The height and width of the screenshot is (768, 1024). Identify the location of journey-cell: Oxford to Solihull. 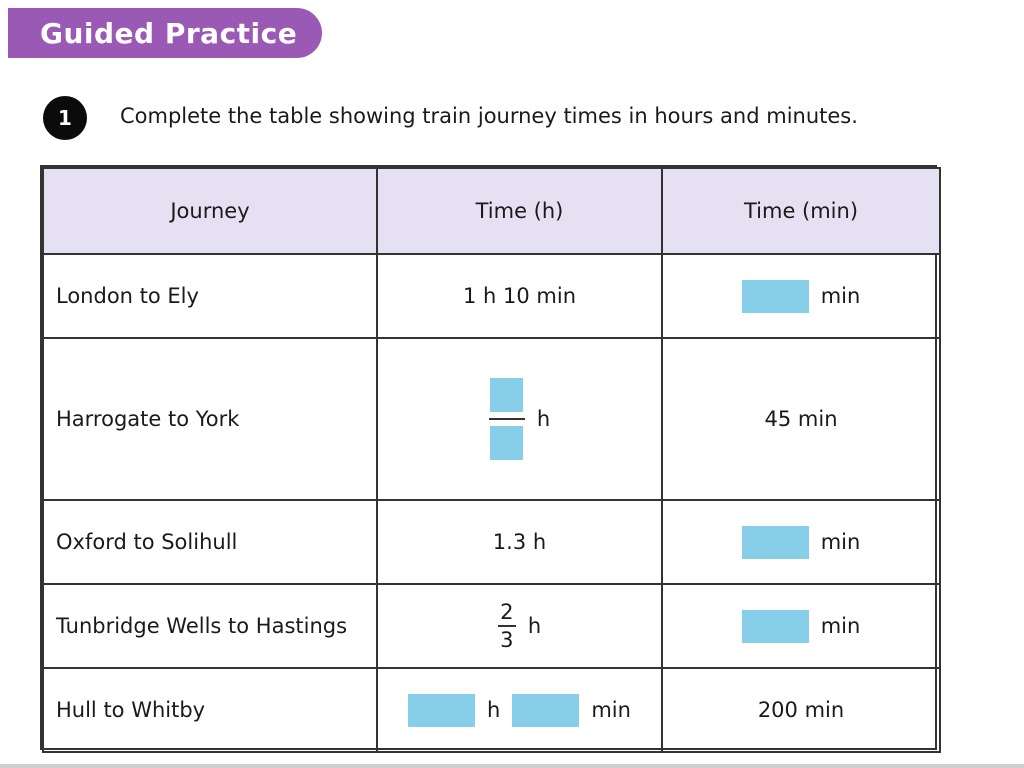
(210, 542).